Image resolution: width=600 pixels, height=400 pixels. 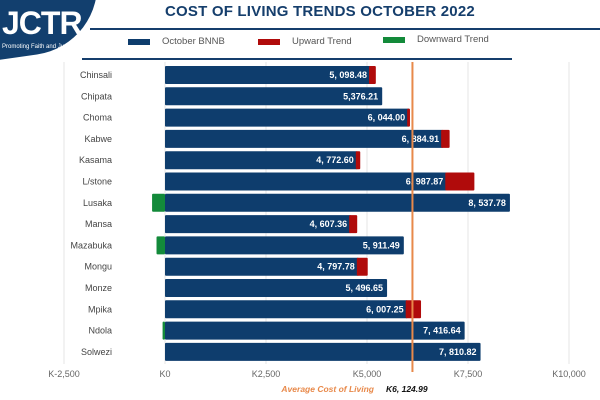 I want to click on category-label: Mazabuka, so click(x=91, y=245).